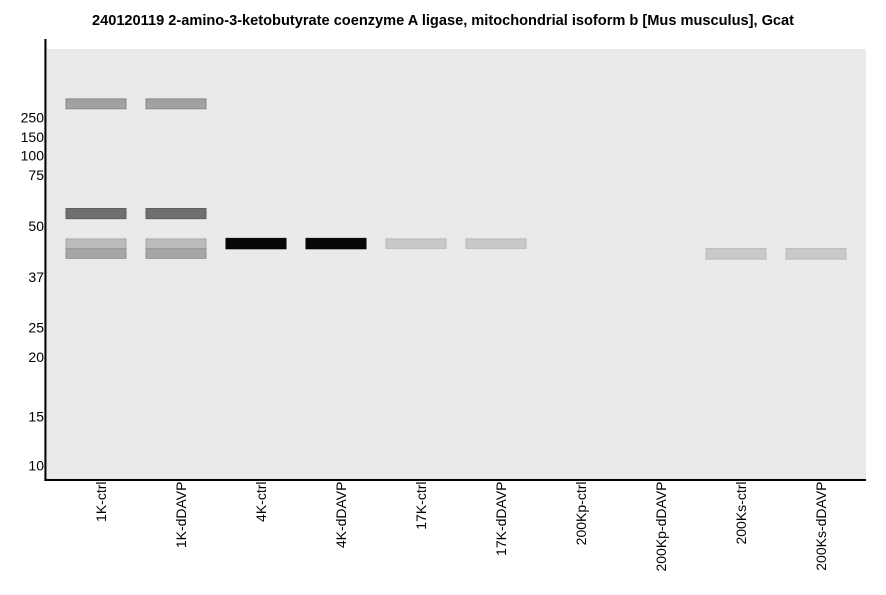  I want to click on svg-text: 4K-ctrl, so click(261, 502).